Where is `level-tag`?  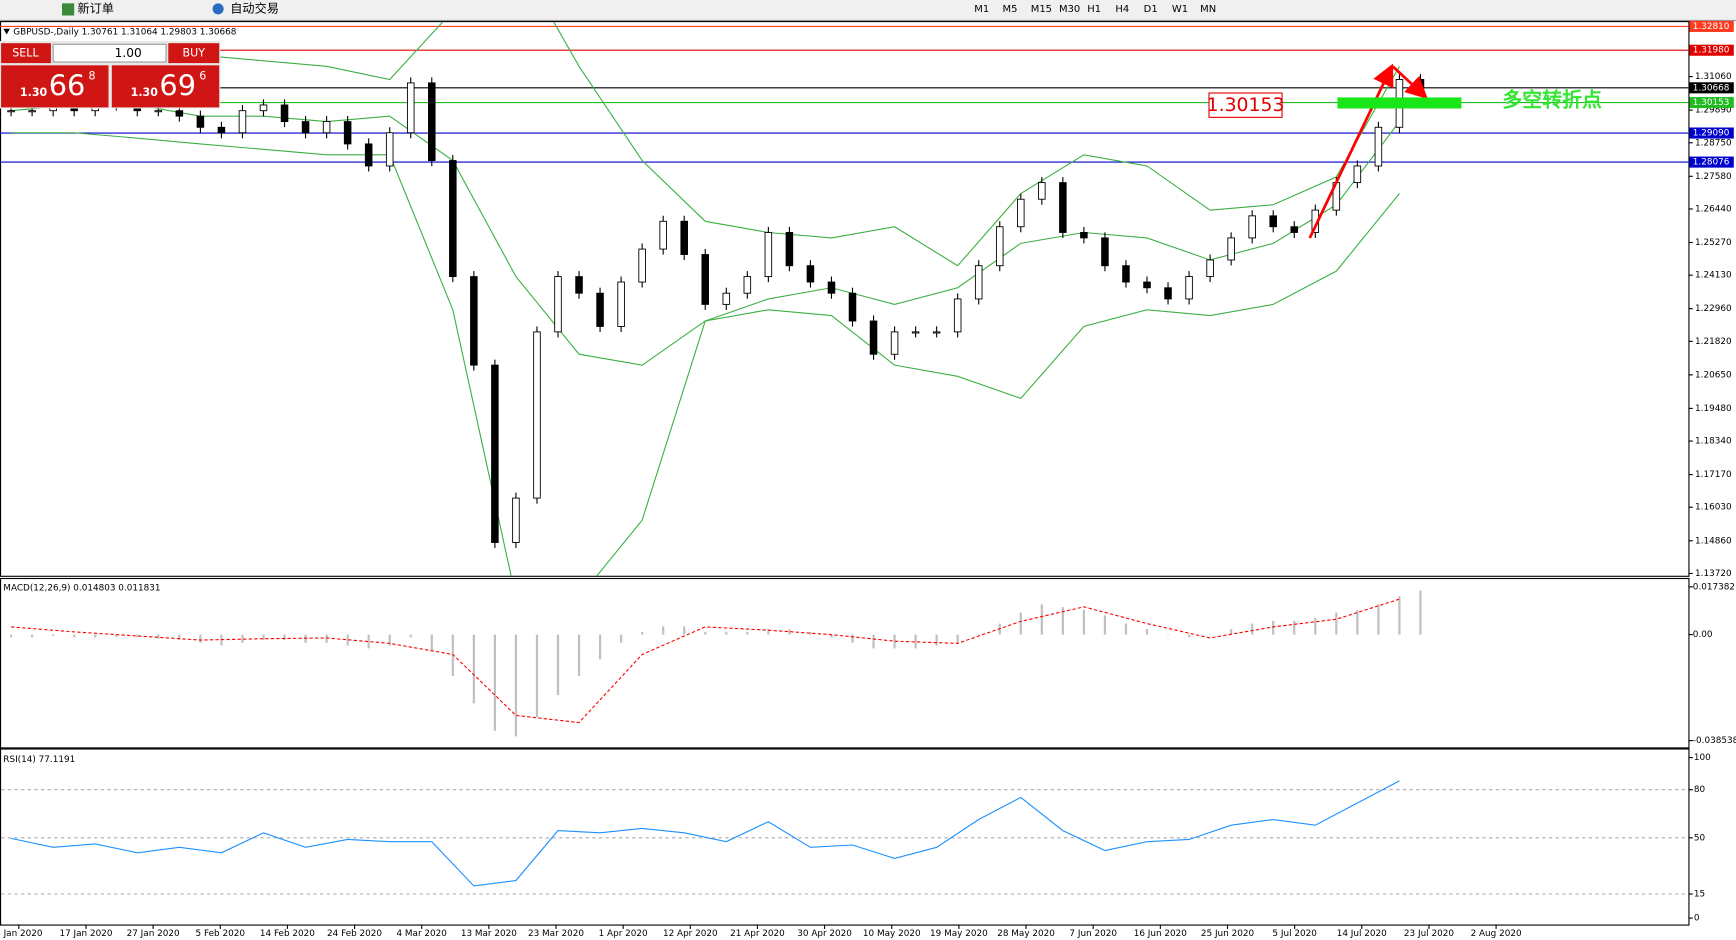
level-tag is located at coordinates (1711, 26).